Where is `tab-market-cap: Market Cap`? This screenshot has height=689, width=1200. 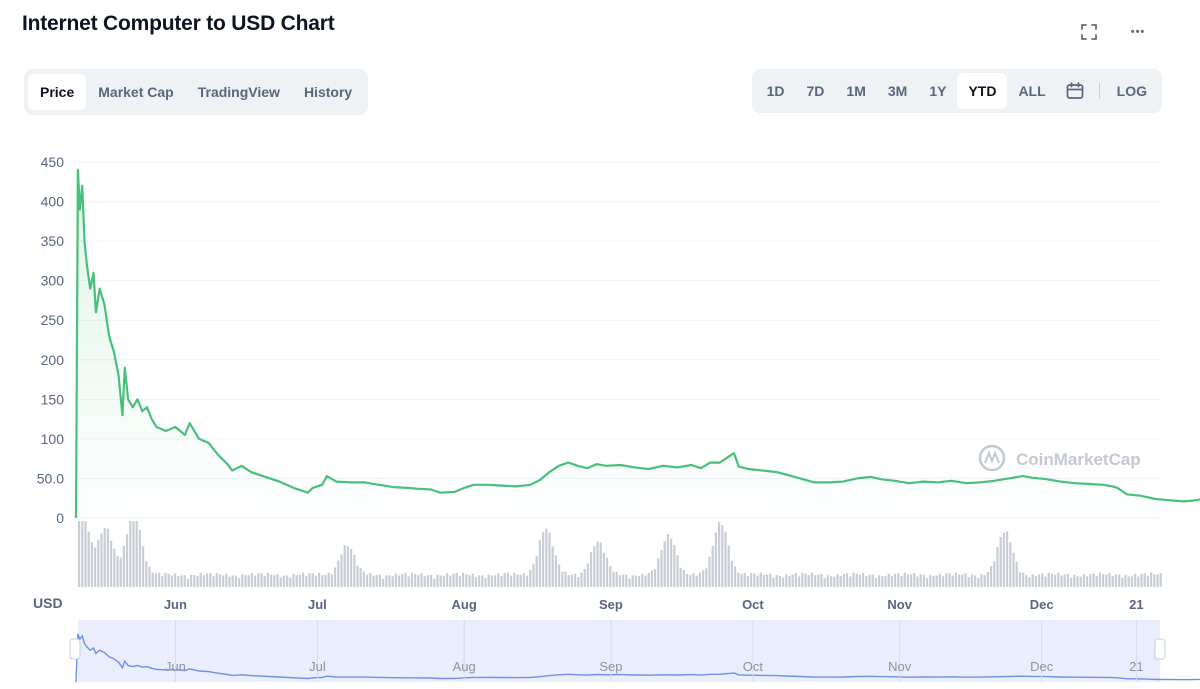
tab-market-cap: Market Cap is located at coordinates (136, 92).